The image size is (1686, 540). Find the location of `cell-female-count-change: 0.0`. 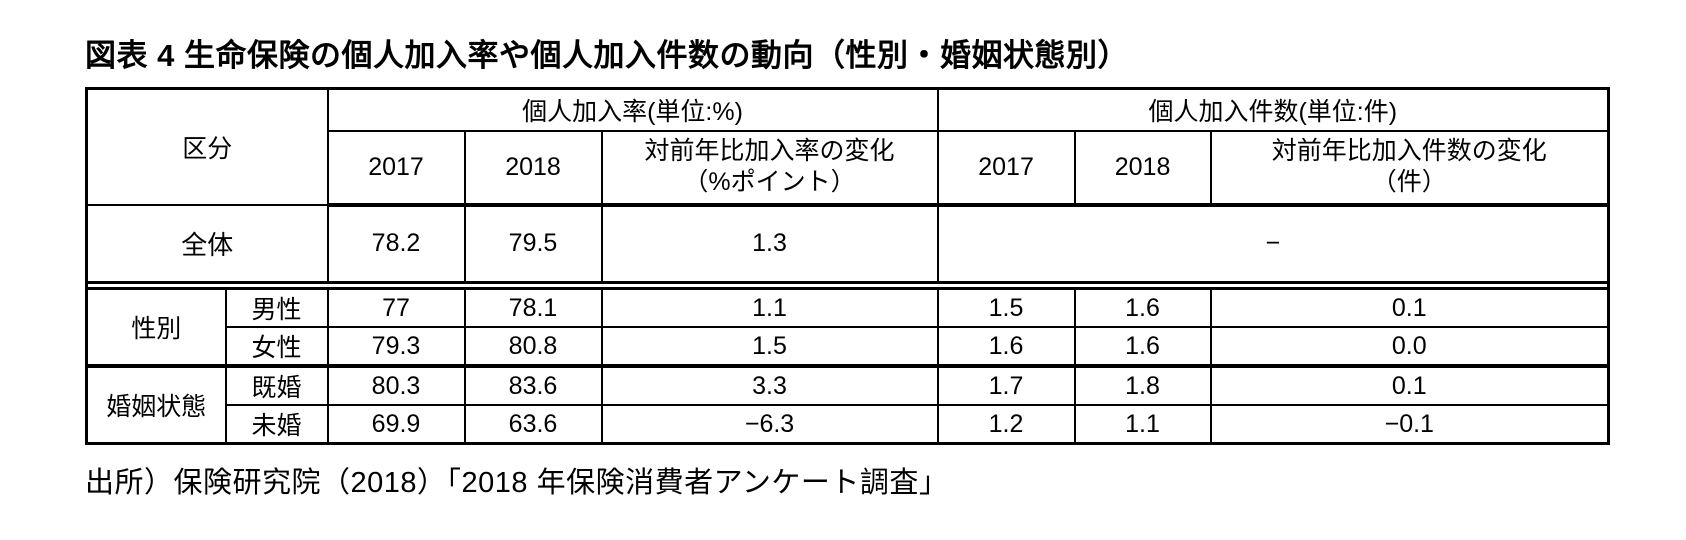

cell-female-count-change: 0.0 is located at coordinates (1409, 346).